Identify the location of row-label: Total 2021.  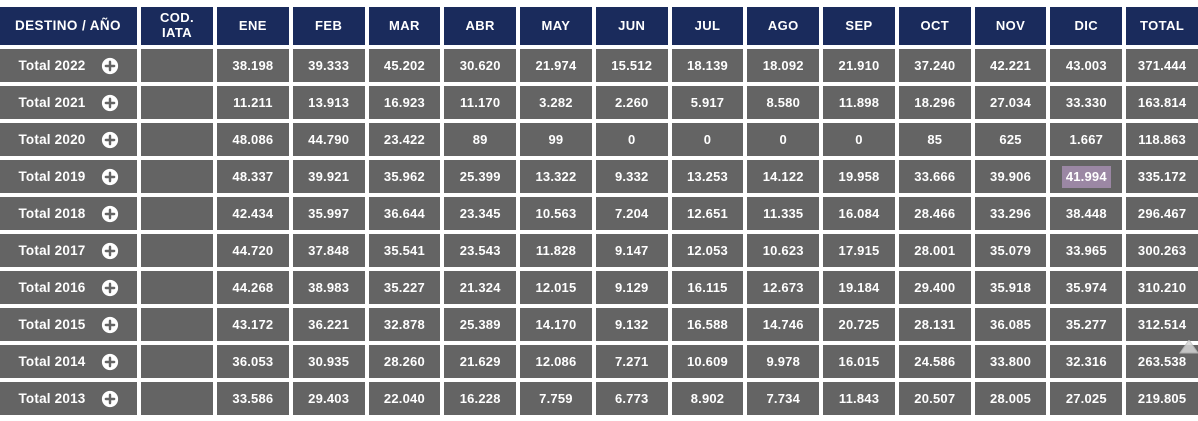
(52, 102).